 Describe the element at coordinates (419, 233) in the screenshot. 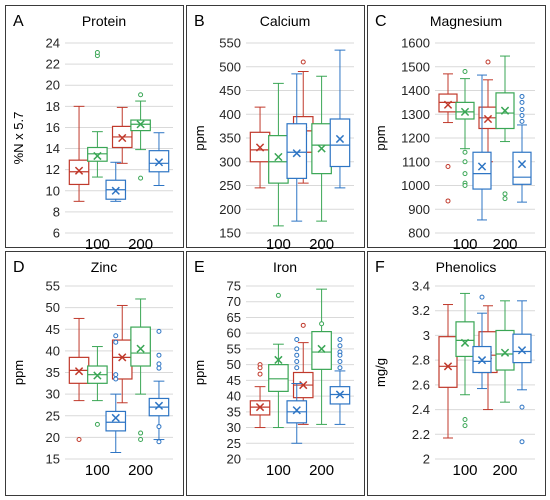

I see `y-tick-label: 800` at that location.